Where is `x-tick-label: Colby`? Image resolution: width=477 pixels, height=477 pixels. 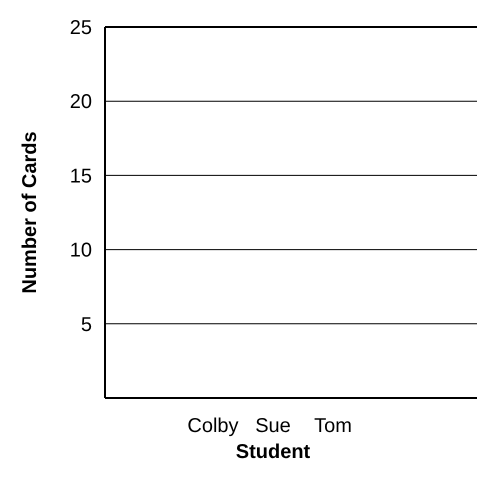 x-tick-label: Colby is located at coordinates (213, 426).